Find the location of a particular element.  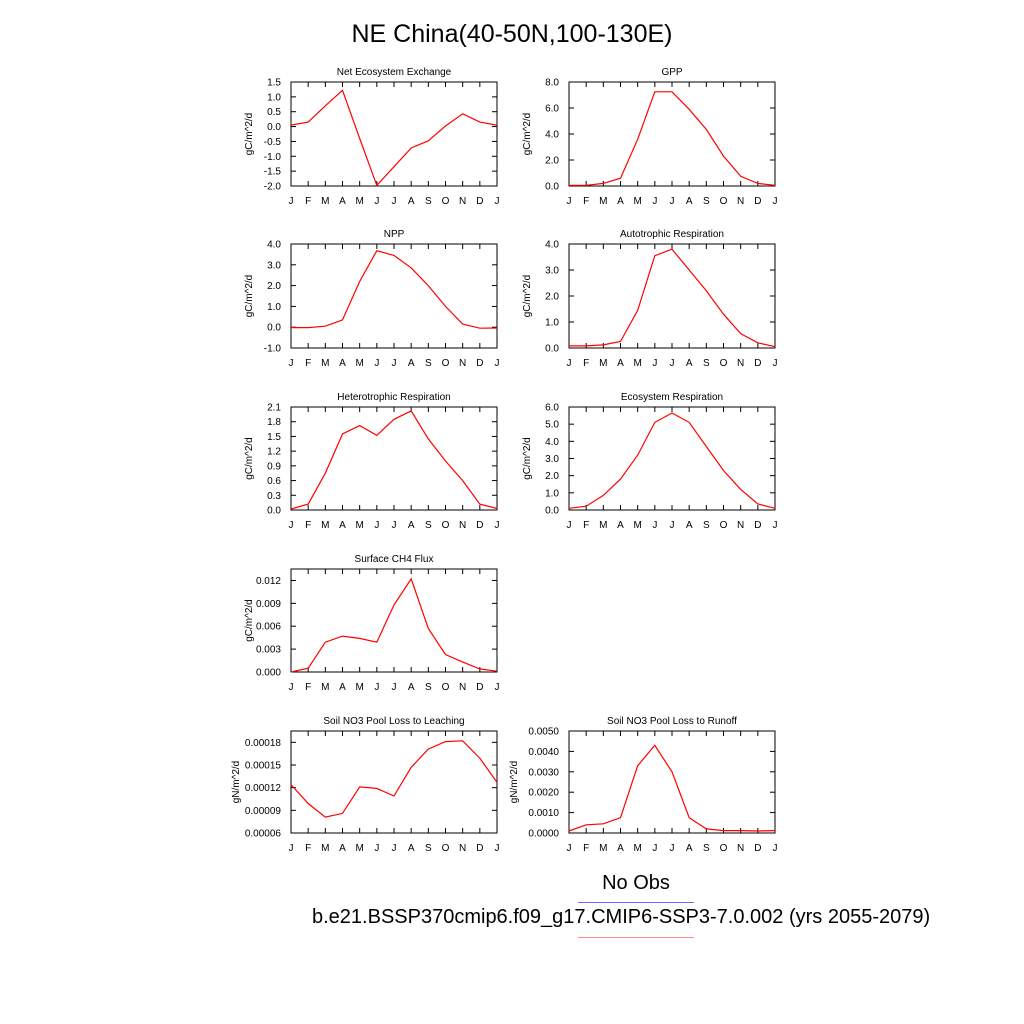

panel-title: GPP is located at coordinates (671, 72).